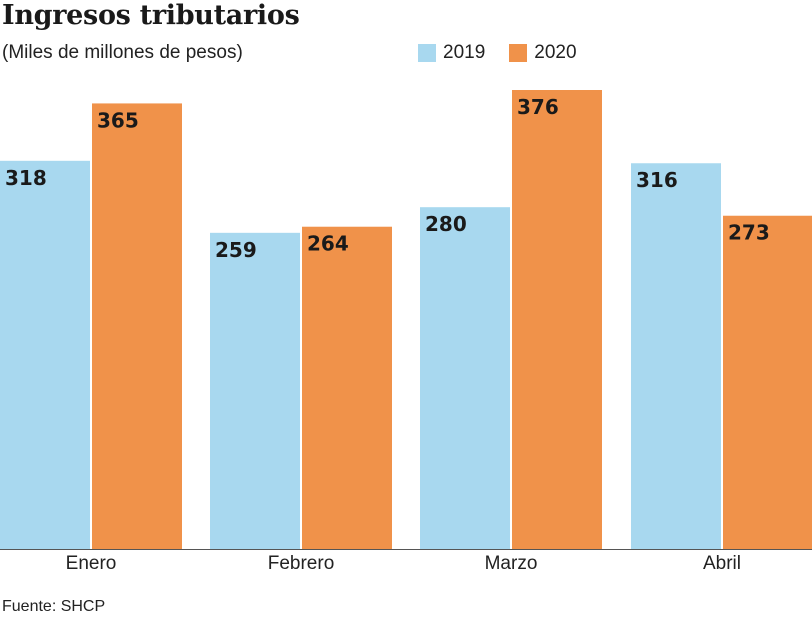  Describe the element at coordinates (749, 233) in the screenshot. I see `data-label-abril-2020: 273` at that location.